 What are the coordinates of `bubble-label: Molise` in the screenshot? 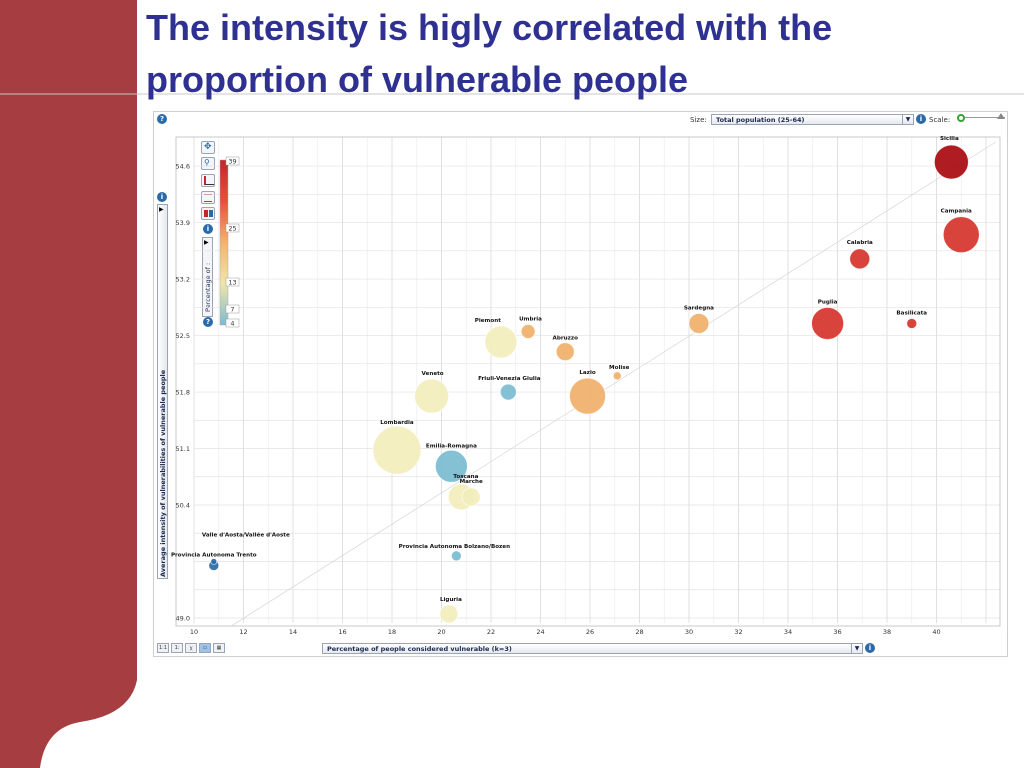 It's located at (619, 368).